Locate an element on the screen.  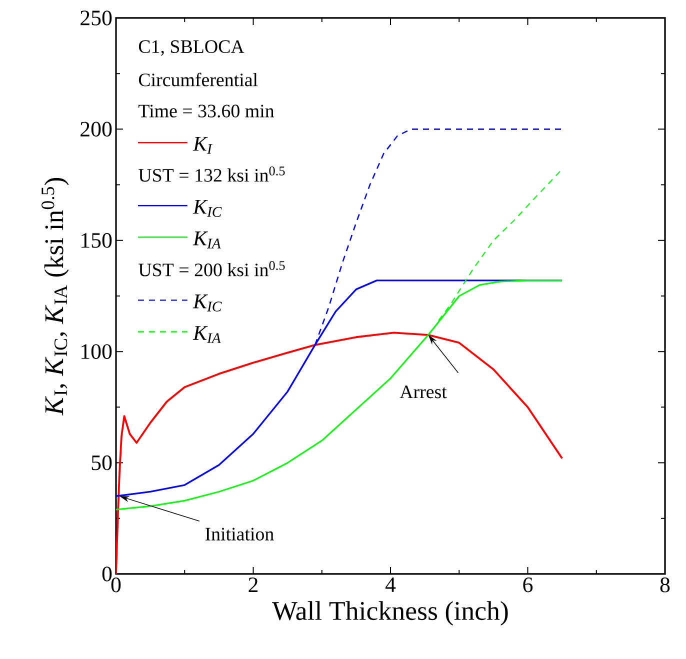
y-tick-label: 250 is located at coordinates (96, 18).